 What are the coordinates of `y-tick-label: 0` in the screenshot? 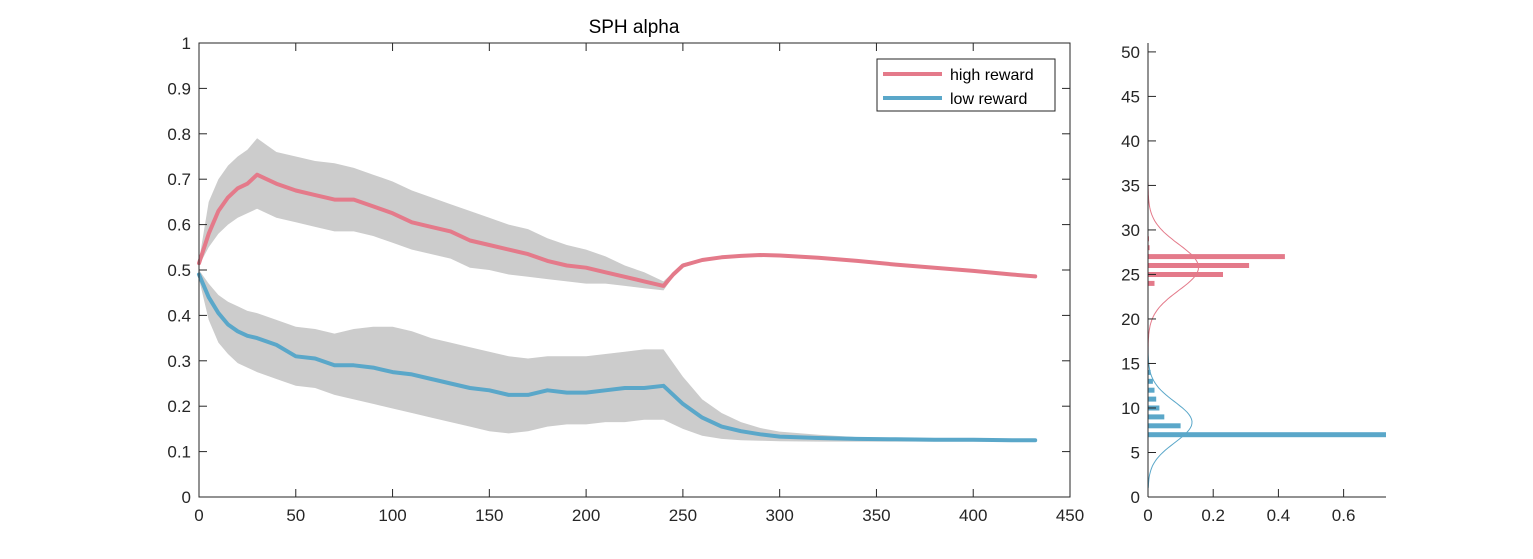 It's located at (186, 497).